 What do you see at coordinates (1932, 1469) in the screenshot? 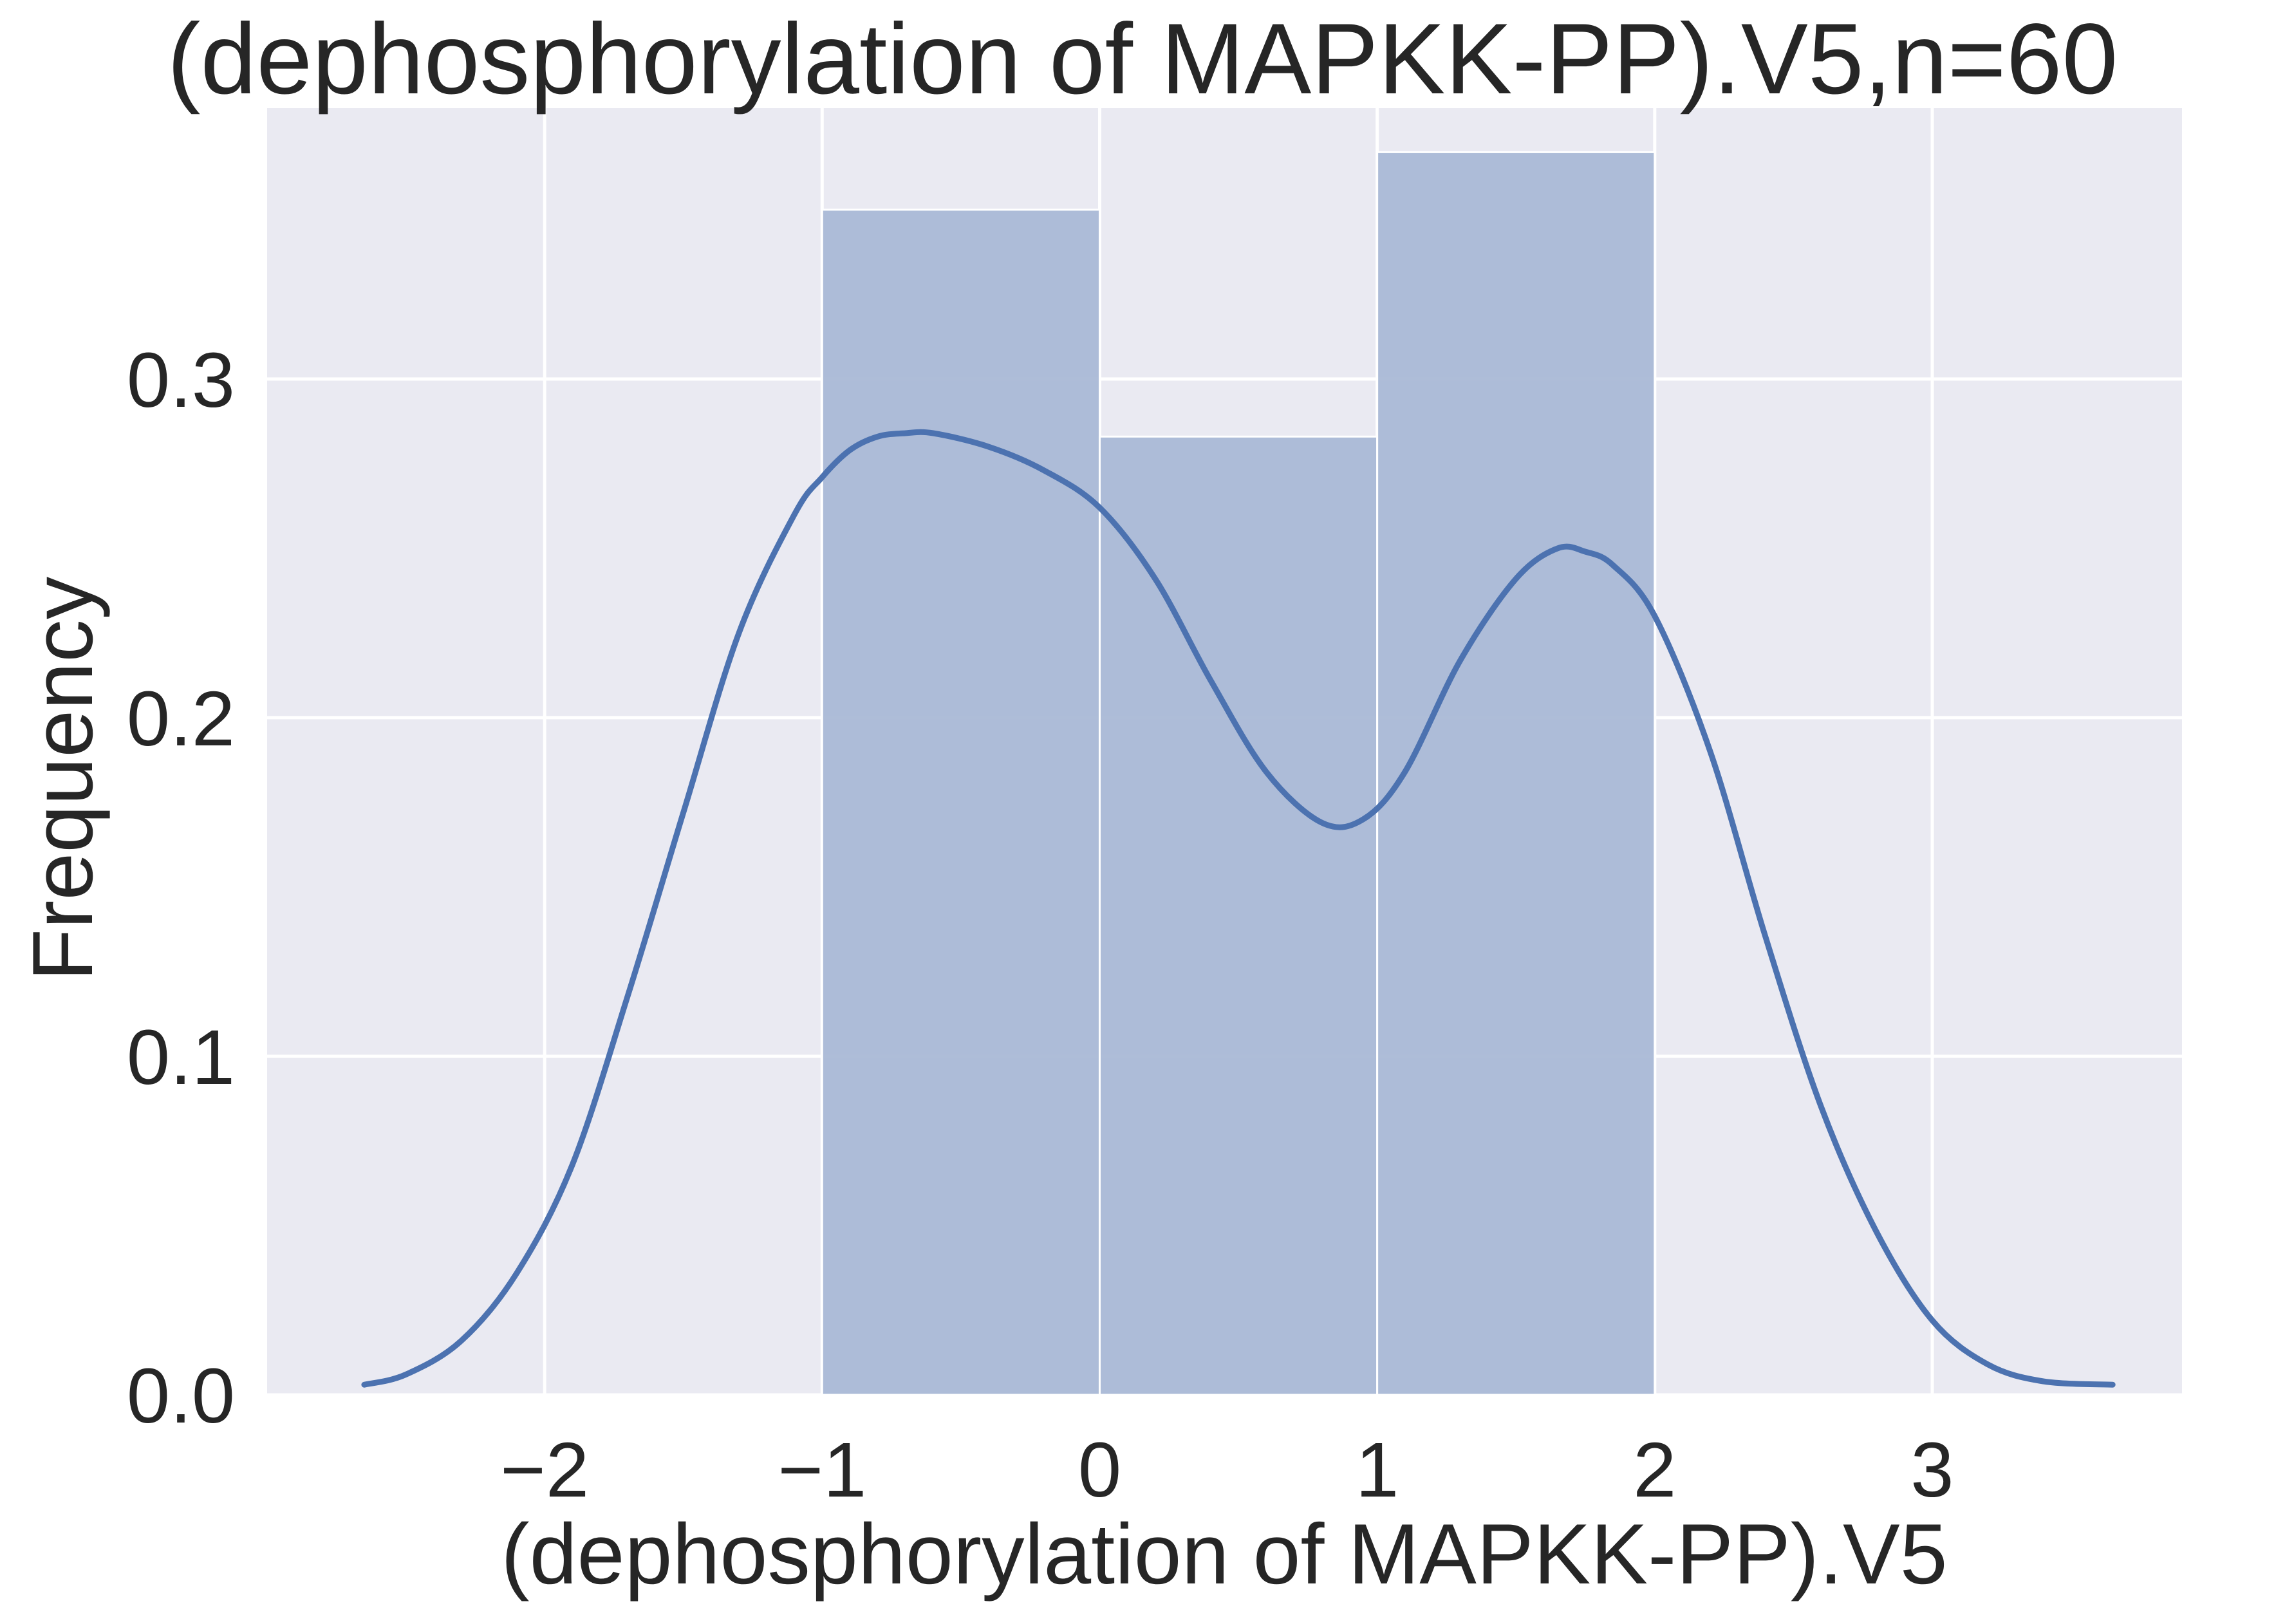
I see `x-tick-label: 3` at bounding box center [1932, 1469].